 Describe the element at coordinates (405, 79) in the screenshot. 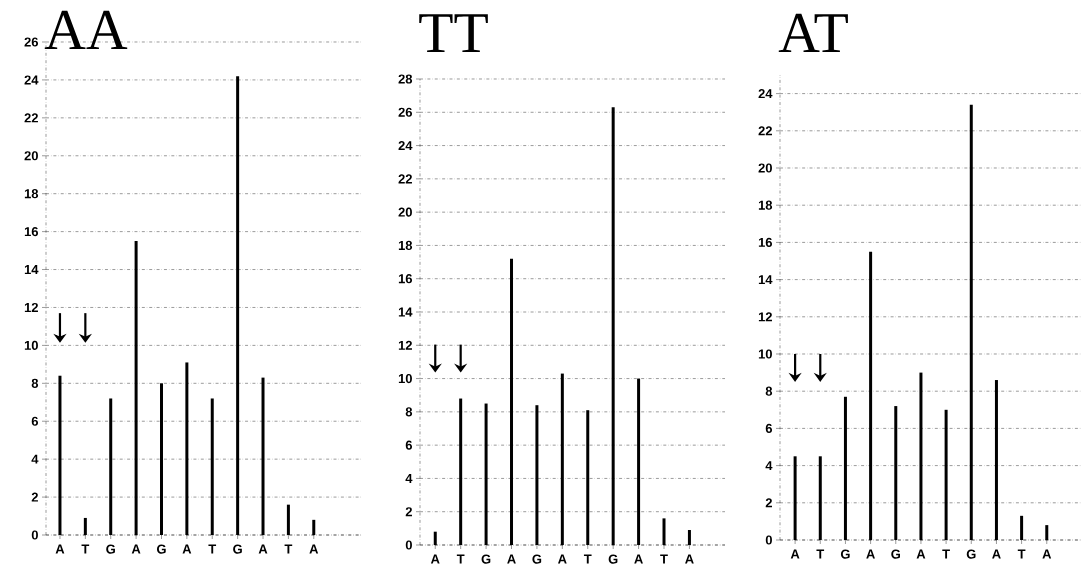

I see `y-tick-label: 28` at that location.